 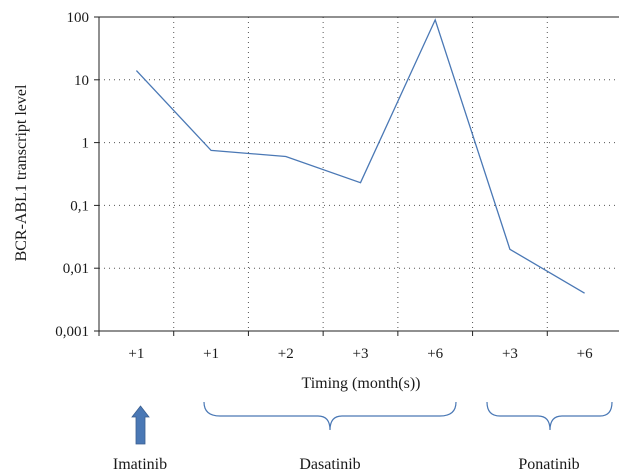 I want to click on x-axis-ticks: +1 +1 +2 +3 +6 +3 +6, so click(x=345, y=346).